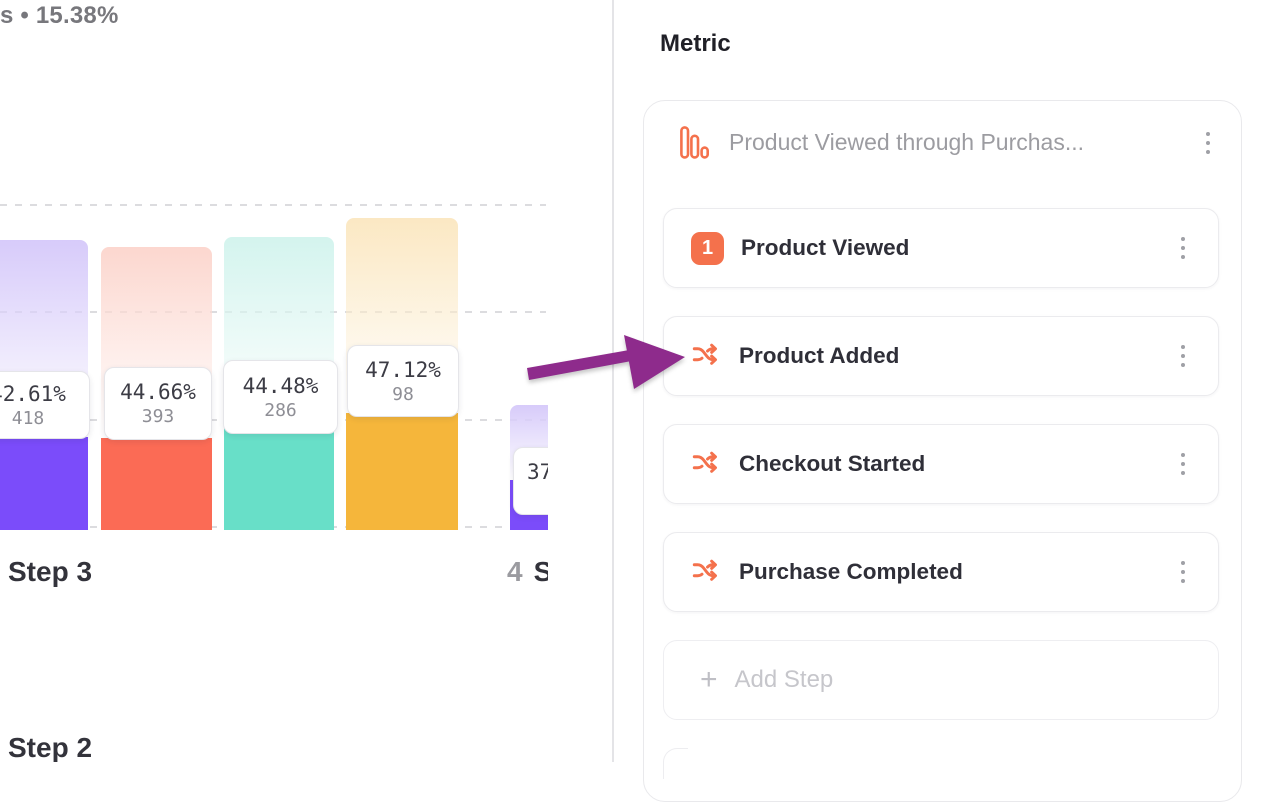 Image resolution: width=1264 pixels, height=802 pixels. Describe the element at coordinates (851, 571) in the screenshot. I see `step-label: Purchase Completed` at that location.